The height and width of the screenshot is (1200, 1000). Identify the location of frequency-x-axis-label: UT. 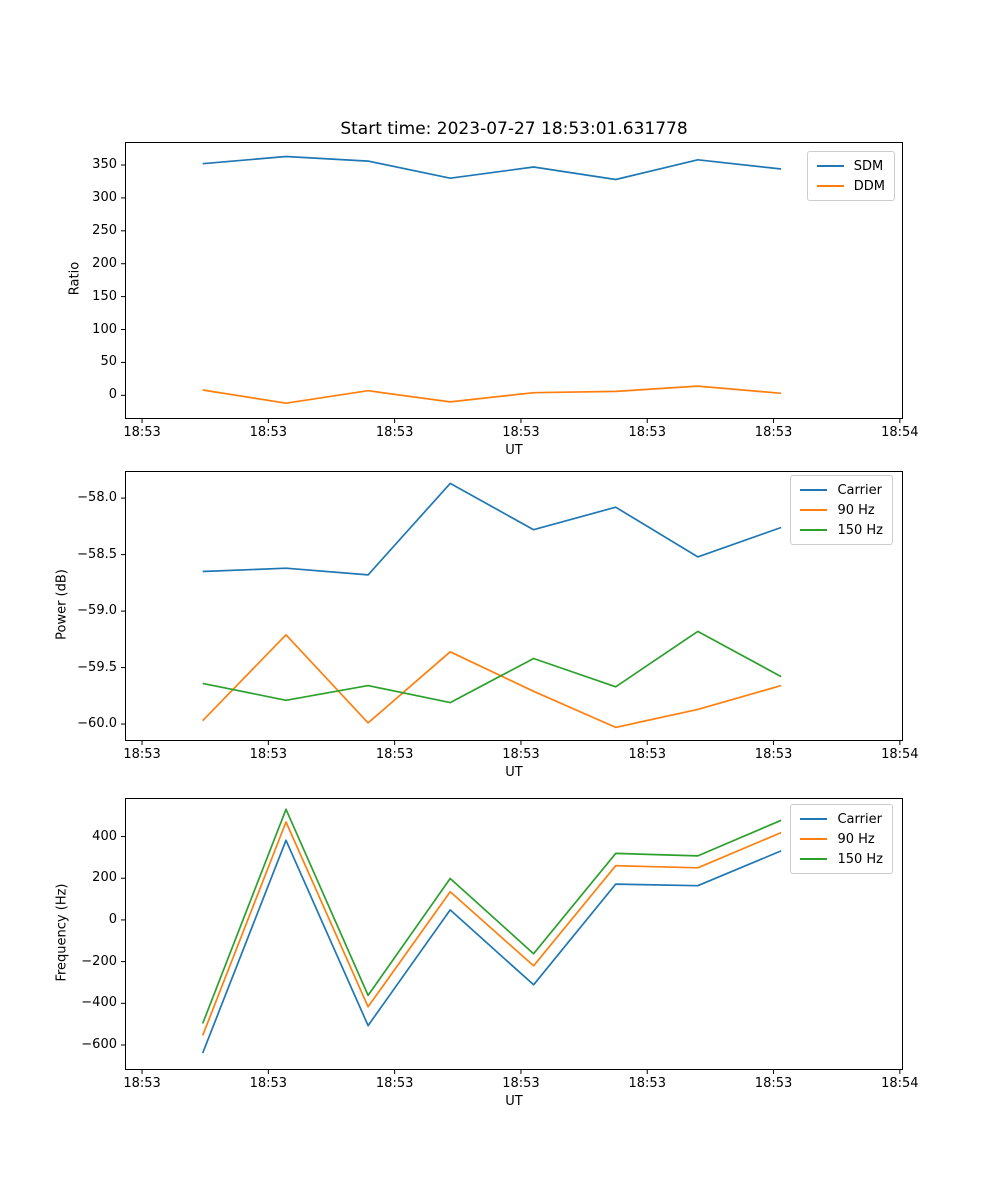
(514, 1101).